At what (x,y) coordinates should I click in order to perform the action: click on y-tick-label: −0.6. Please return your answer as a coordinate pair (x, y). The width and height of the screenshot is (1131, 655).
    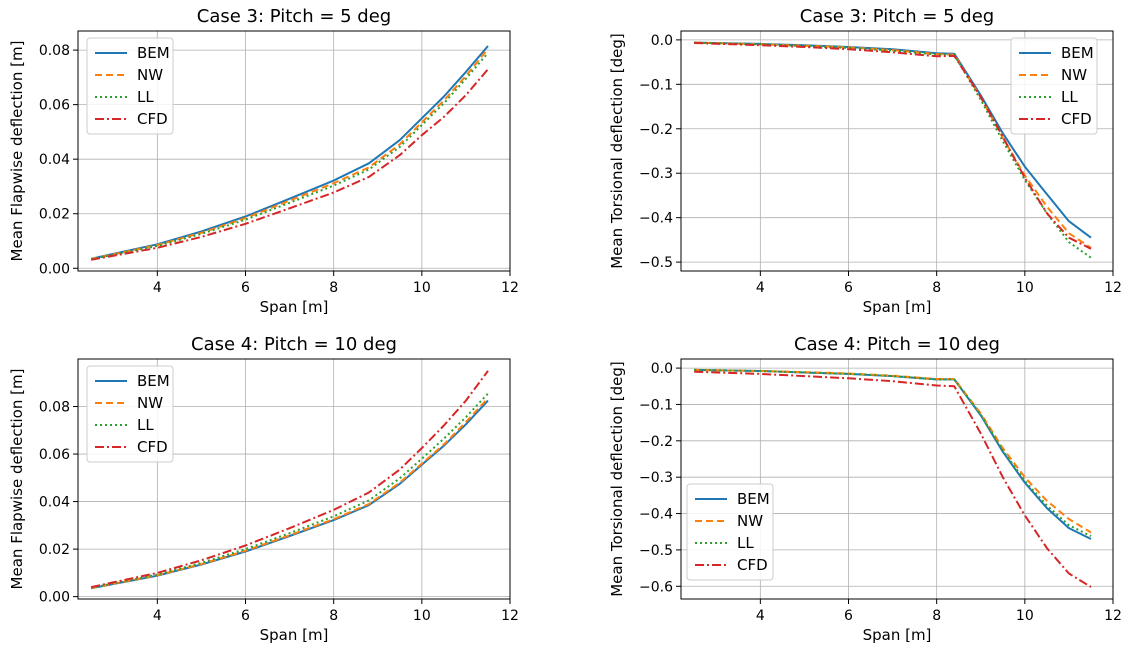
    Looking at the image, I should click on (656, 587).